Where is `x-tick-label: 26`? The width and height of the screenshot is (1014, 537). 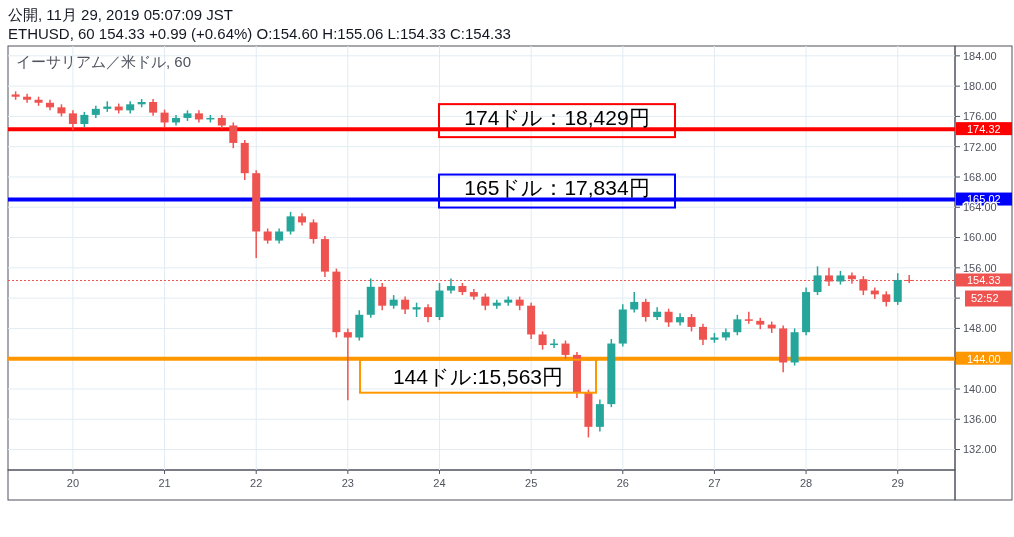
x-tick-label: 26 is located at coordinates (622, 483).